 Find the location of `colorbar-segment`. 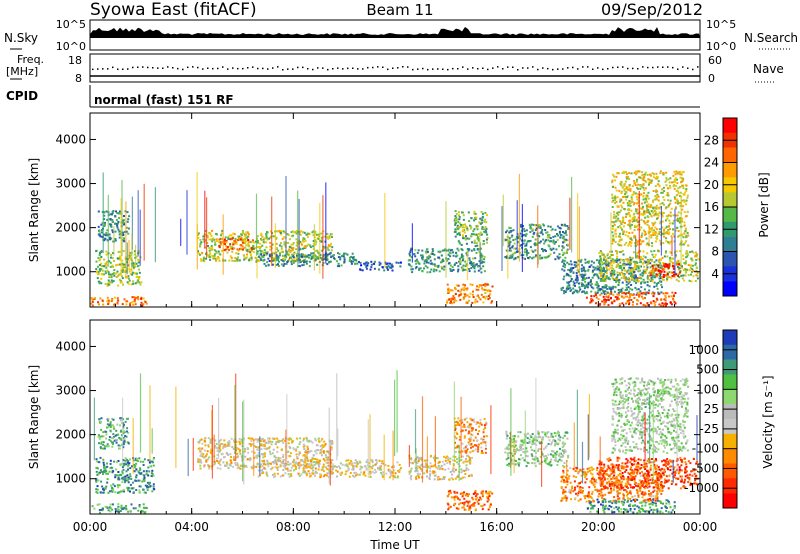

colorbar-segment is located at coordinates (730, 259).